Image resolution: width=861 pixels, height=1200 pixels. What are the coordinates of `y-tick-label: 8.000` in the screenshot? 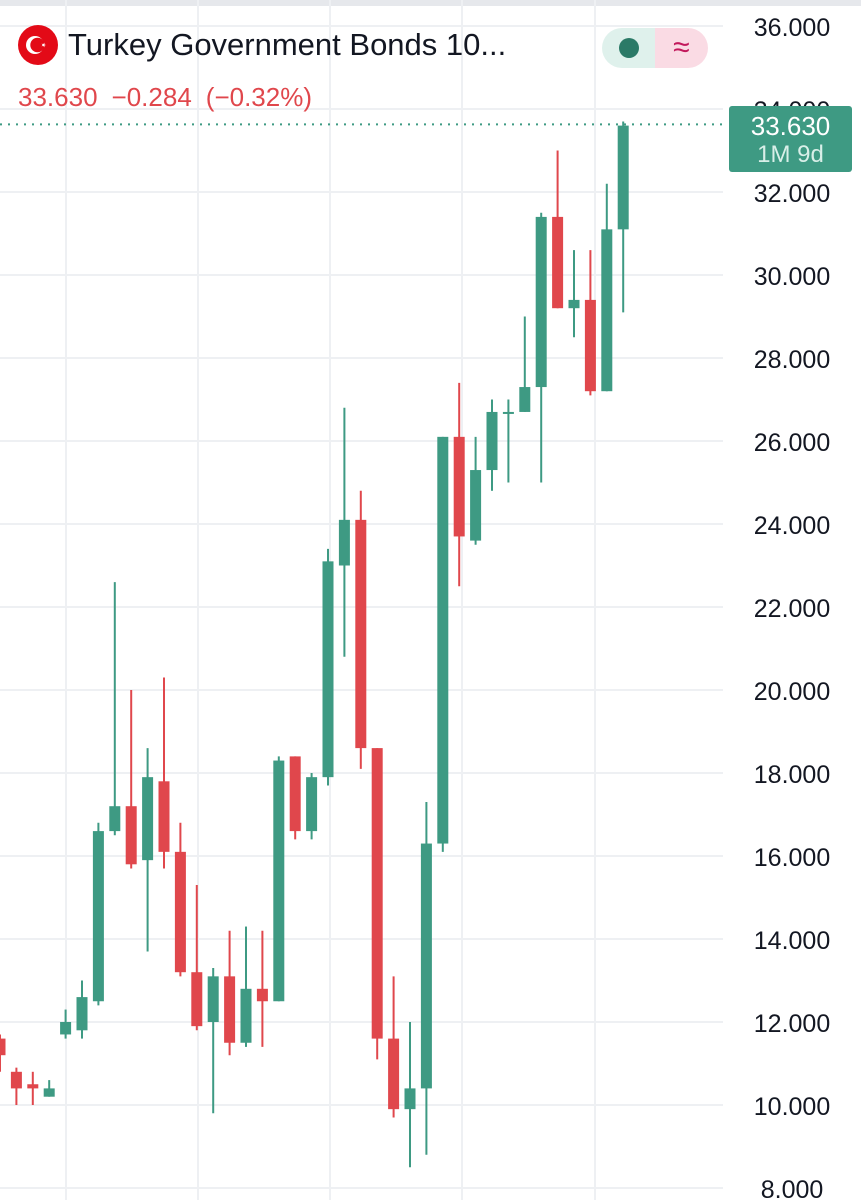 It's located at (792, 1188).